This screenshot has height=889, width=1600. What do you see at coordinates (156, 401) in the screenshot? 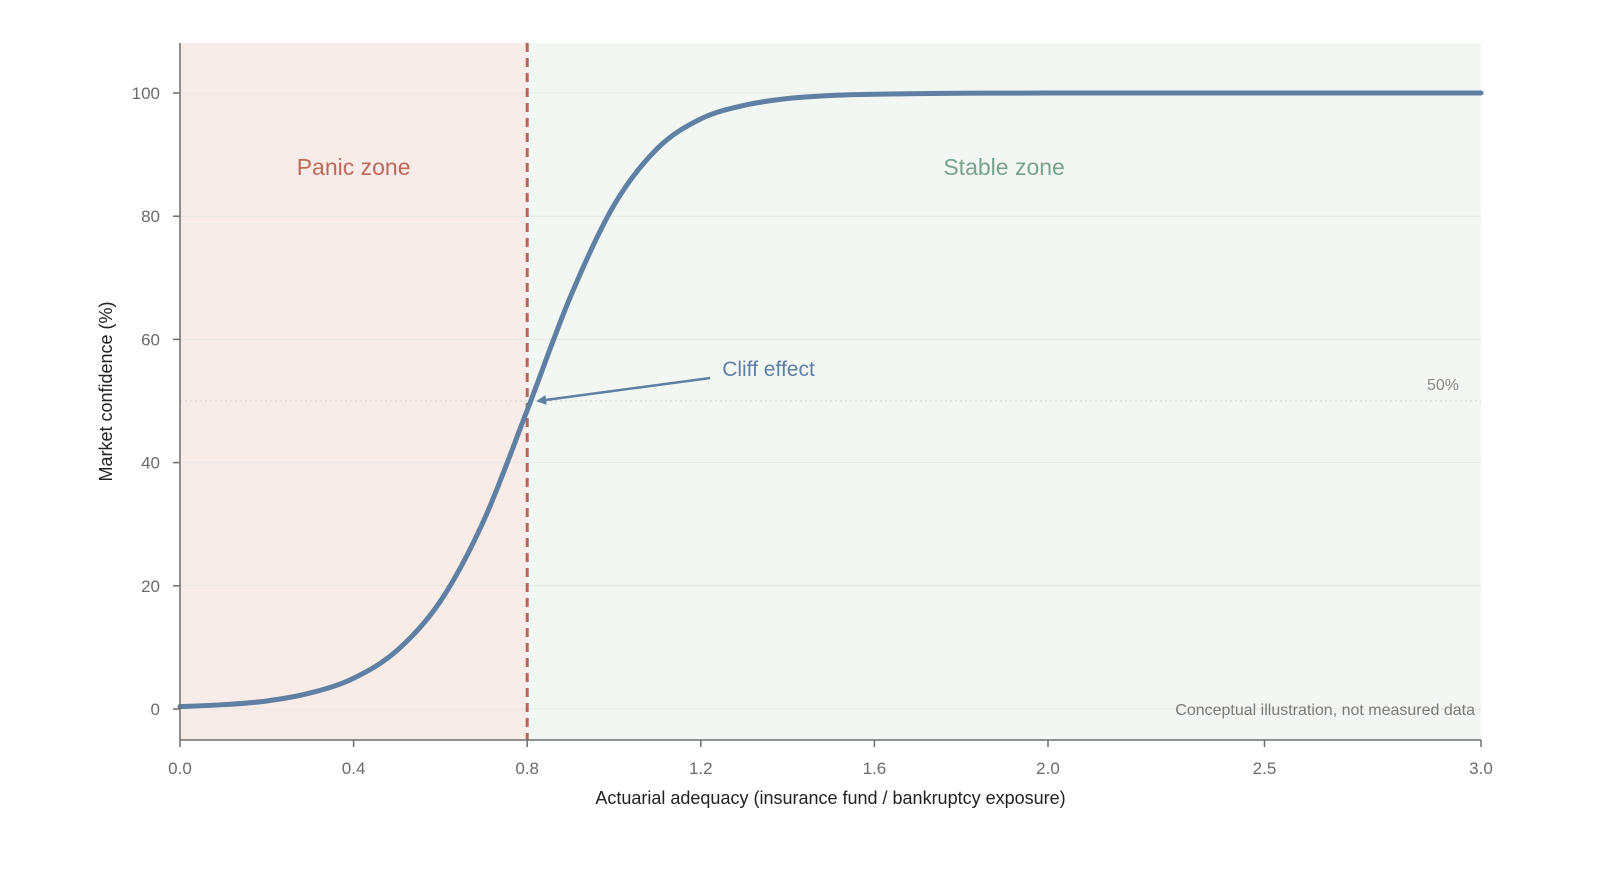
I see `y-ticks: 0 20 40 60 80 100` at bounding box center [156, 401].